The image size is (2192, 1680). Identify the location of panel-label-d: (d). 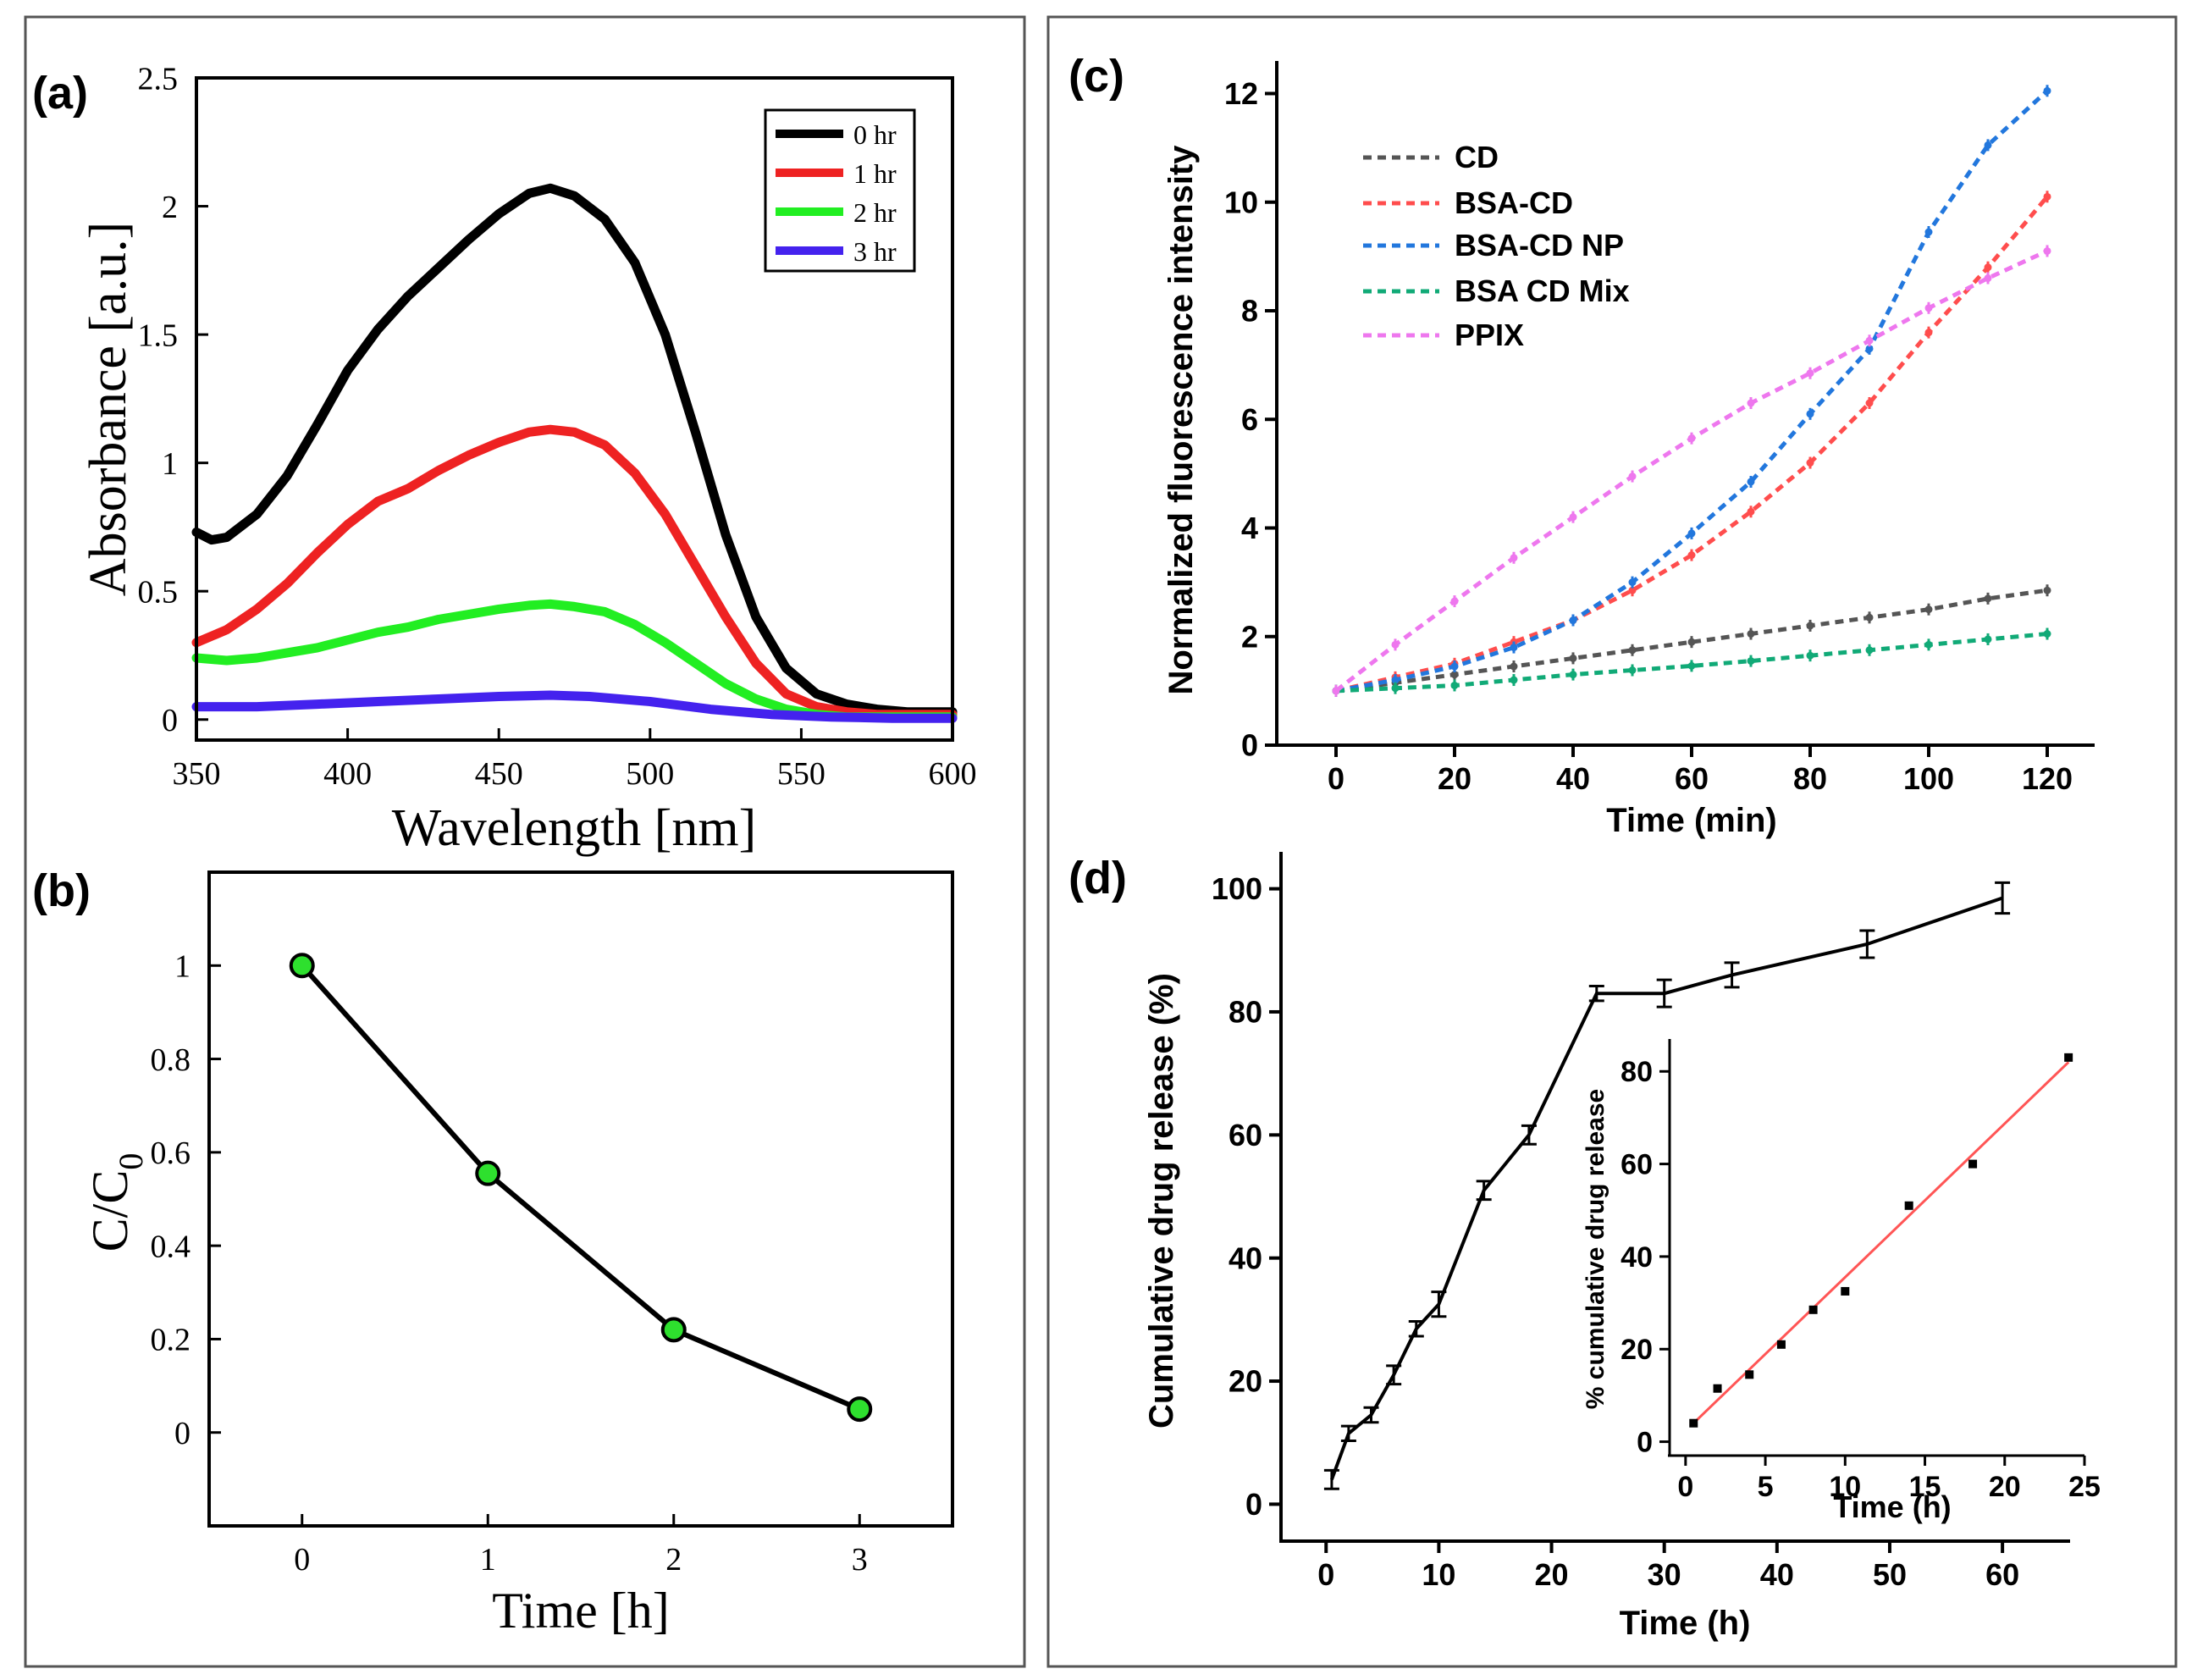
(1097, 878).